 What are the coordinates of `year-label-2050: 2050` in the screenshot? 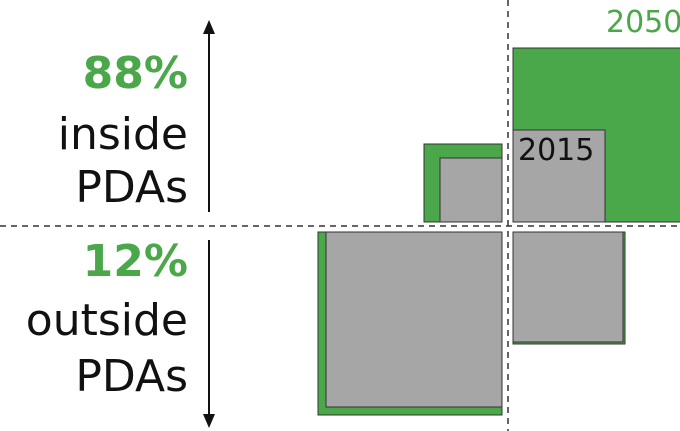 It's located at (643, 22).